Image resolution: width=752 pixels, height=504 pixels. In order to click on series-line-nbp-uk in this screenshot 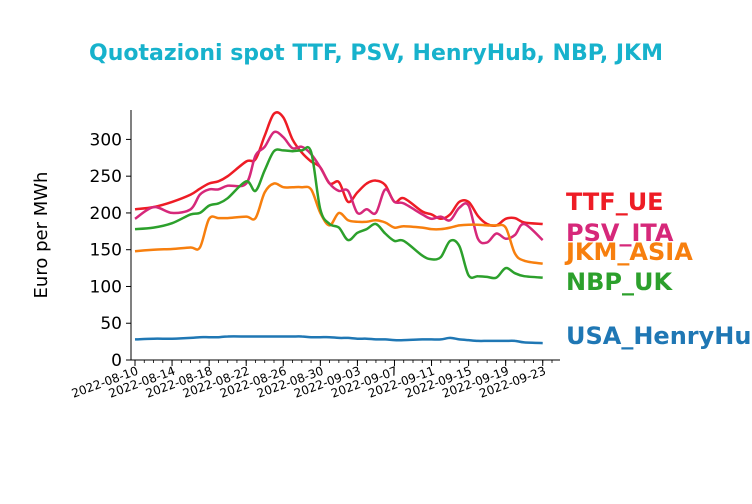, I will do `click(338, 212)`.